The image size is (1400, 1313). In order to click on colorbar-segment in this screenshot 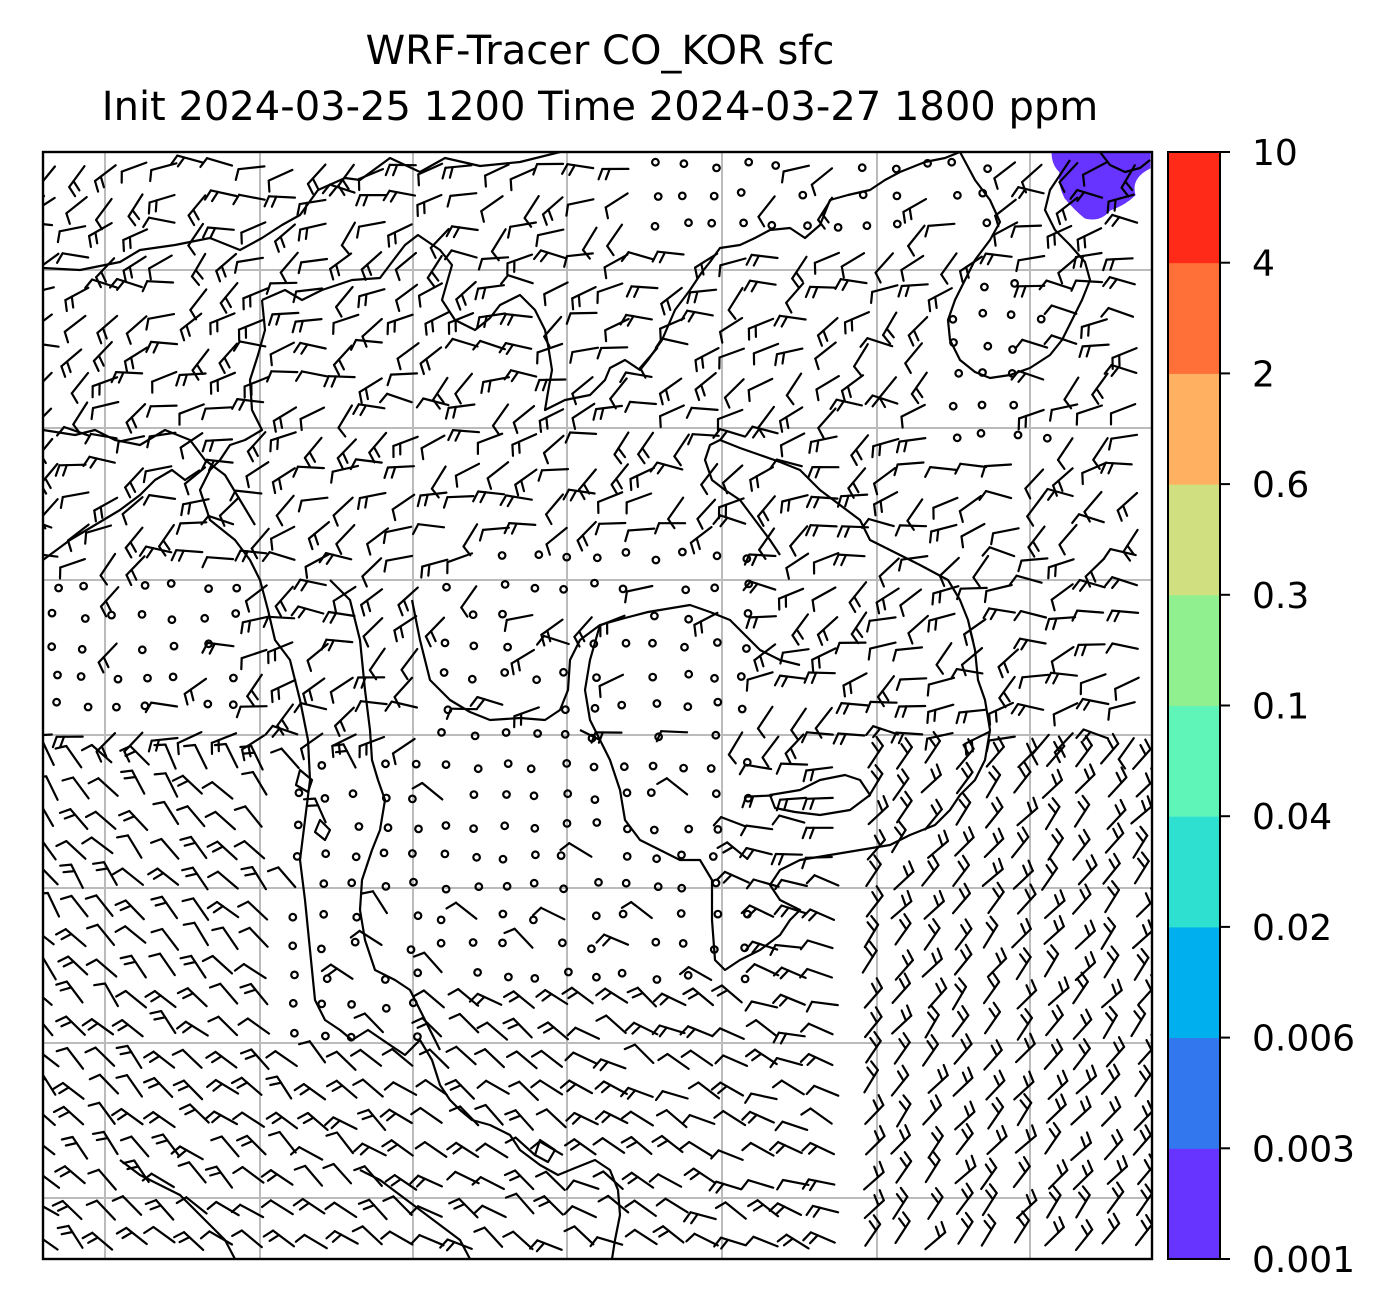, I will do `click(1194, 1093)`.